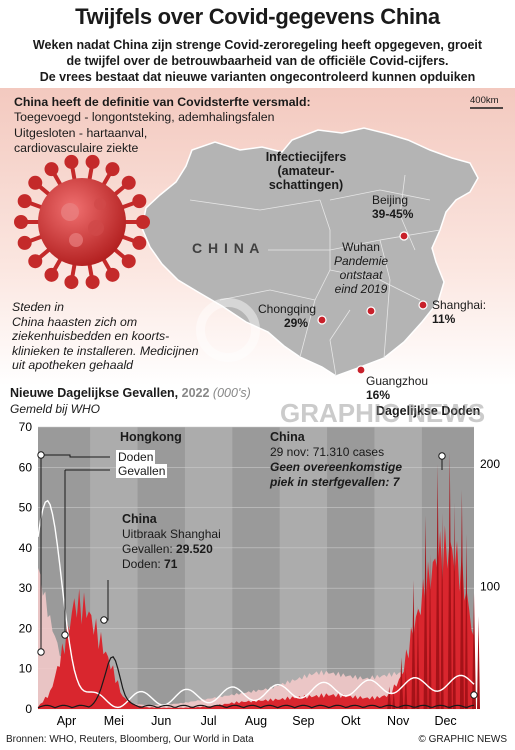 The height and width of the screenshot is (750, 515). What do you see at coordinates (55, 409) in the screenshot?
I see `chart-subtitle: Gemeld bij WHO` at bounding box center [55, 409].